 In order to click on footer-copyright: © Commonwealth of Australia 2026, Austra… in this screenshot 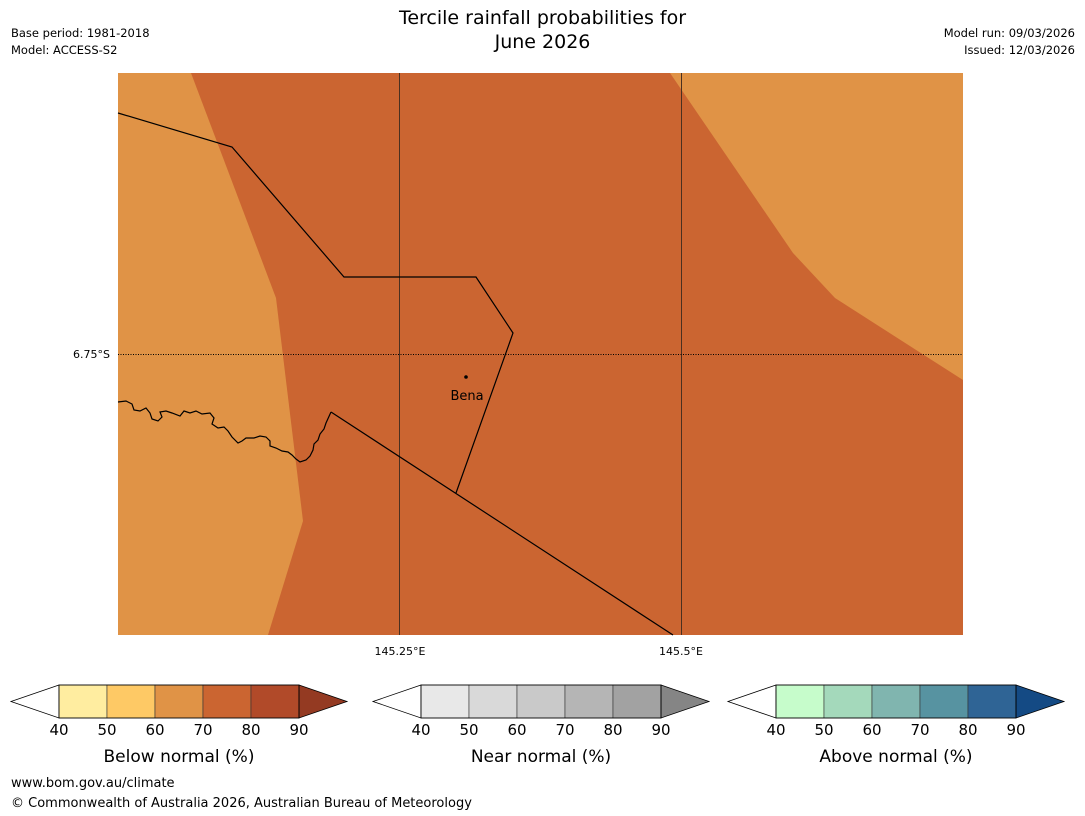, I will do `click(241, 803)`.